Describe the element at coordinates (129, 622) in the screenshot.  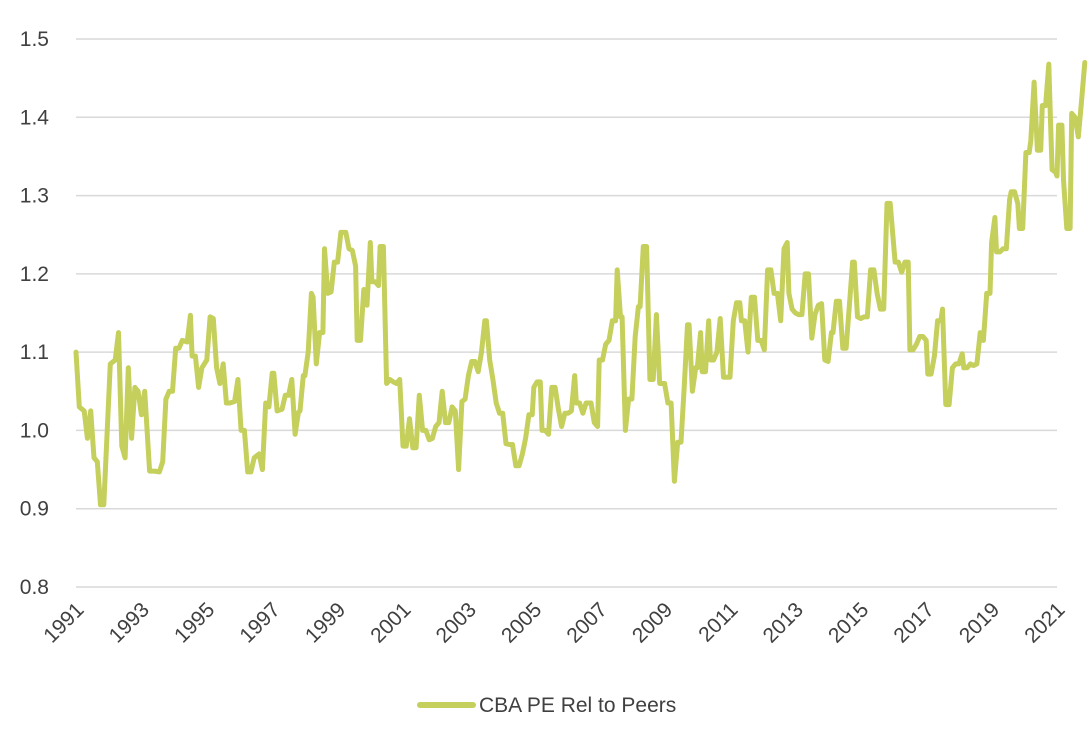
I see `x-tick-label: 1993` at that location.